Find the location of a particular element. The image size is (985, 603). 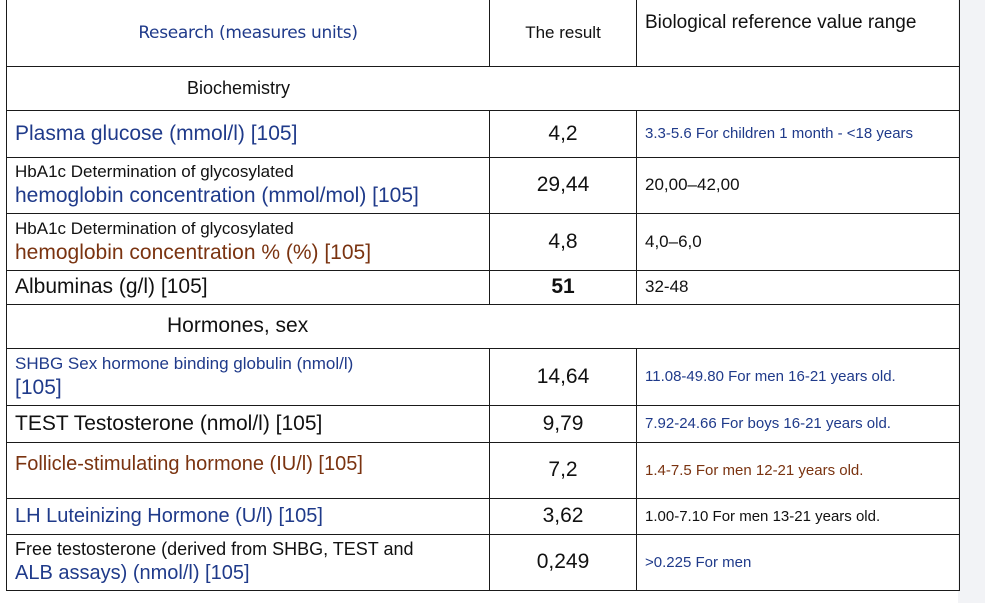

row-result: 7,2 is located at coordinates (563, 470).